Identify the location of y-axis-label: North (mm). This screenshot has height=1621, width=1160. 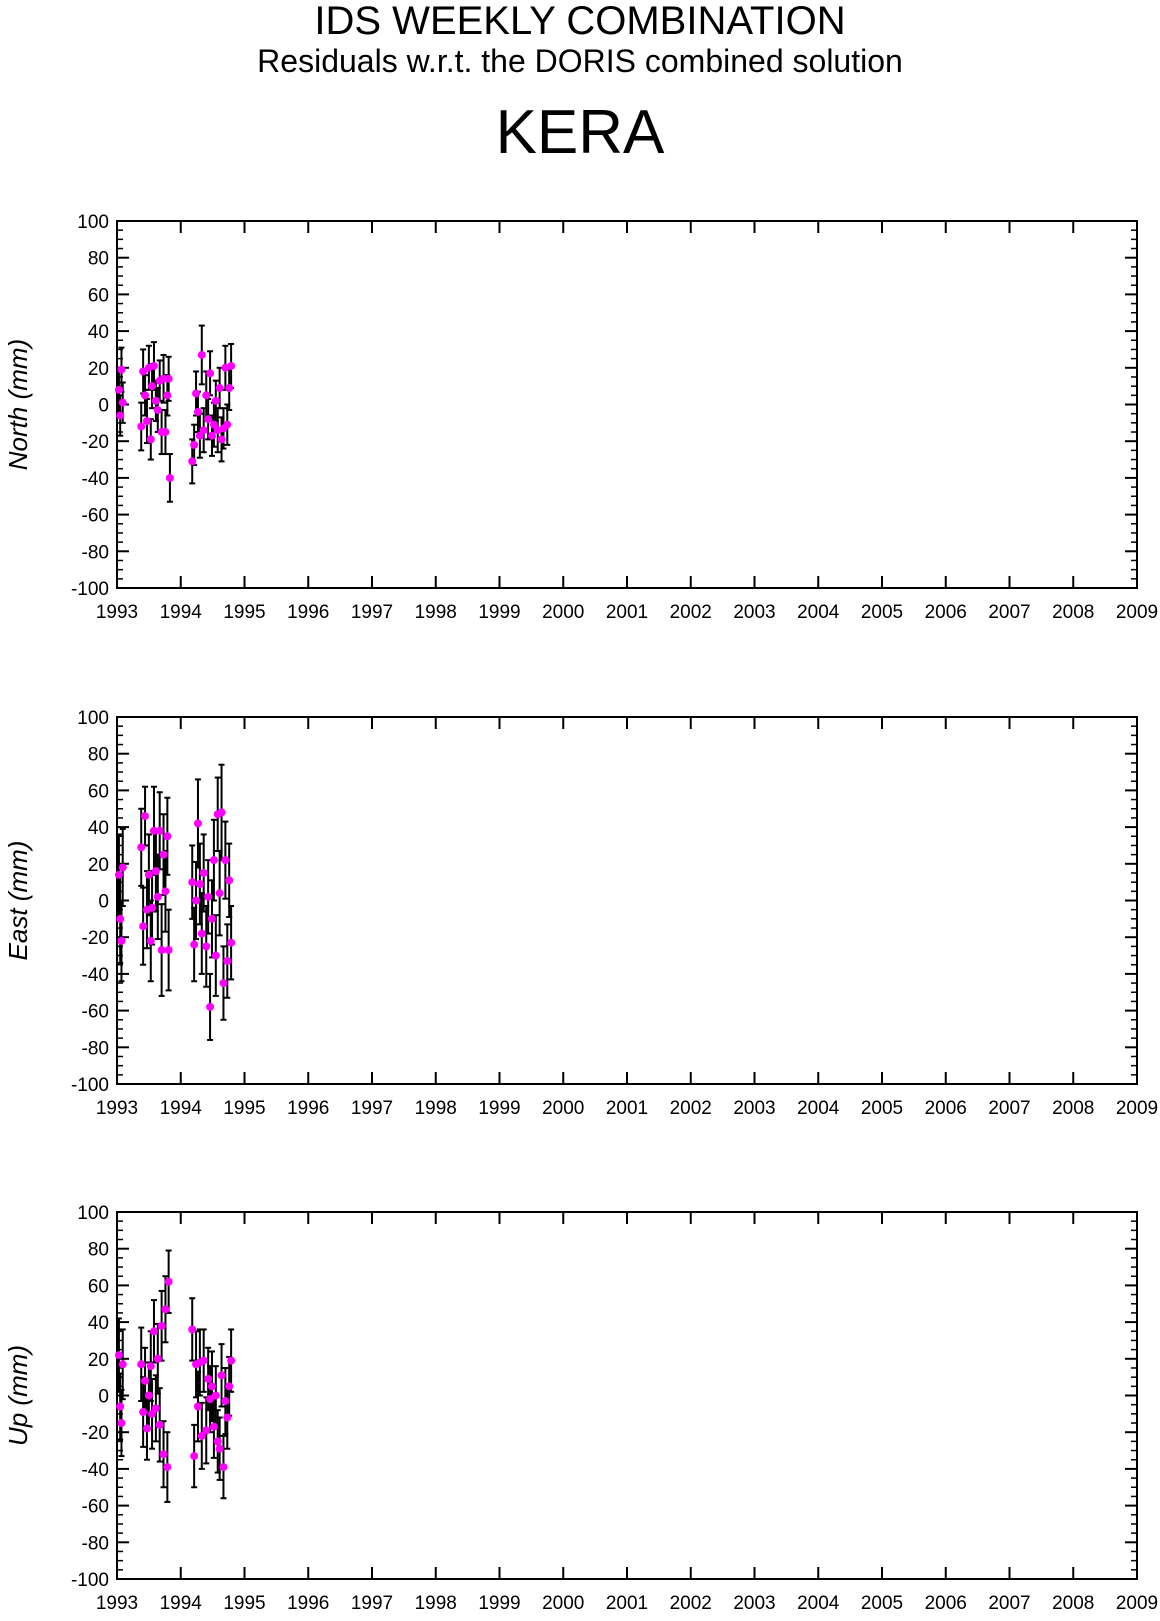
(18, 404).